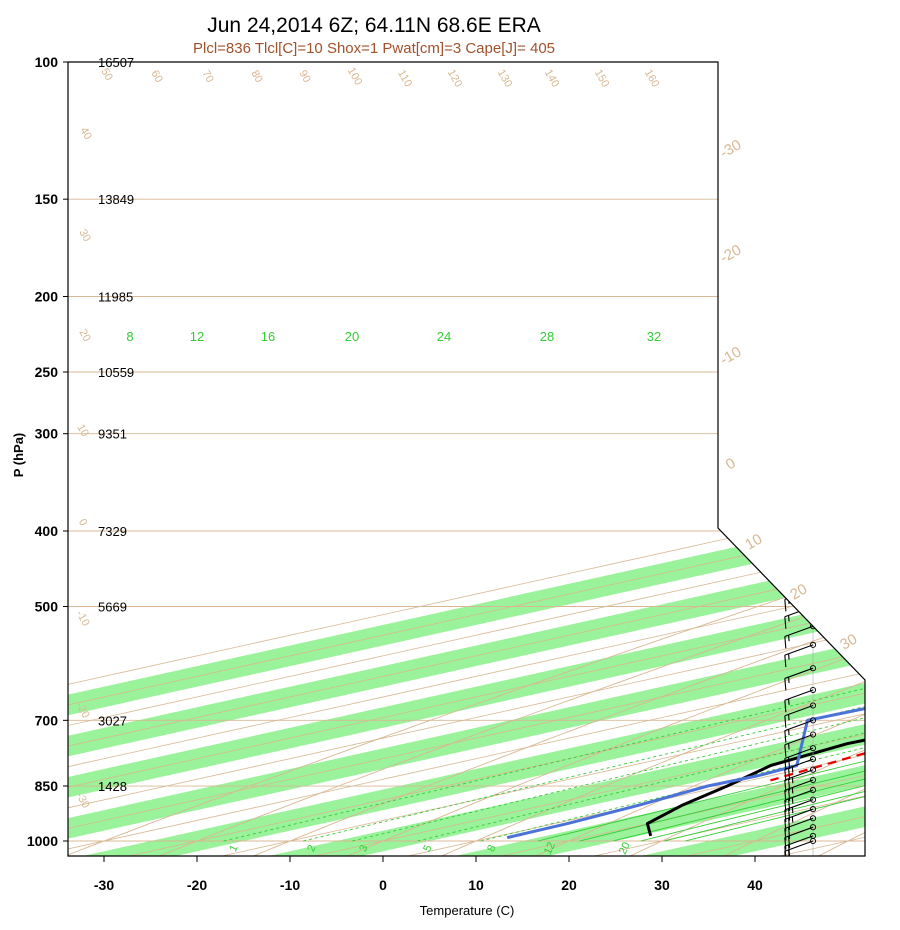 The image size is (900, 930). I want to click on mixing-ratio-label: 16, so click(268, 336).